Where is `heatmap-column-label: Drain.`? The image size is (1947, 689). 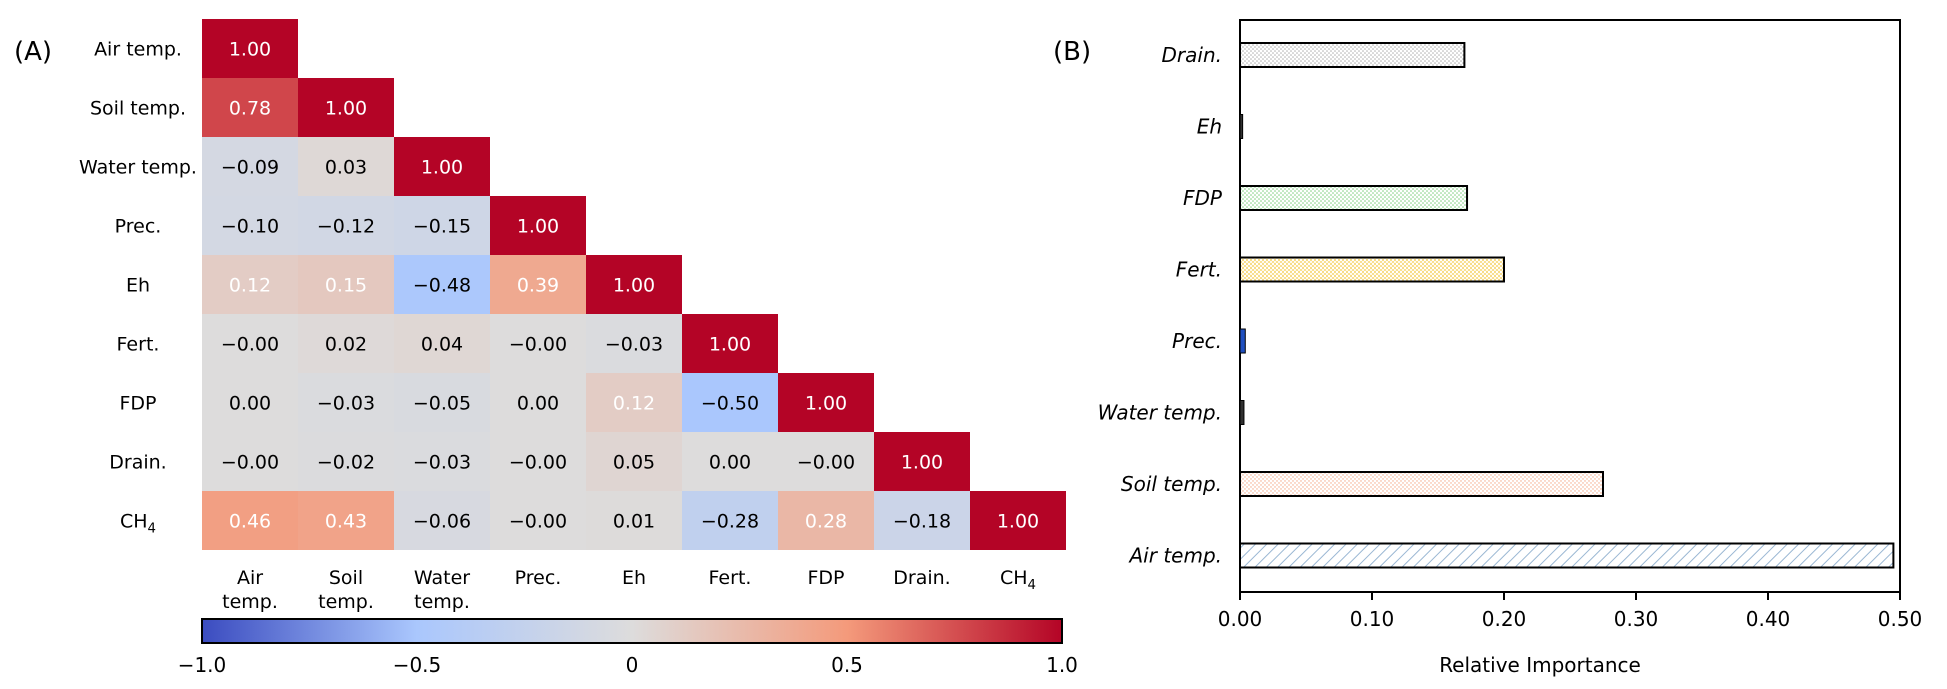
heatmap-column-label: Drain. is located at coordinates (921, 578).